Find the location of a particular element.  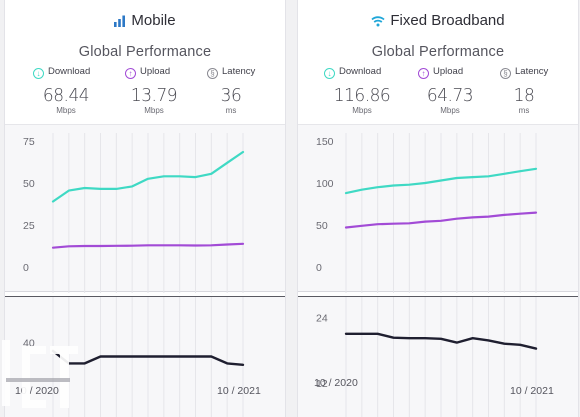

latency-value: 36 is located at coordinates (231, 96).